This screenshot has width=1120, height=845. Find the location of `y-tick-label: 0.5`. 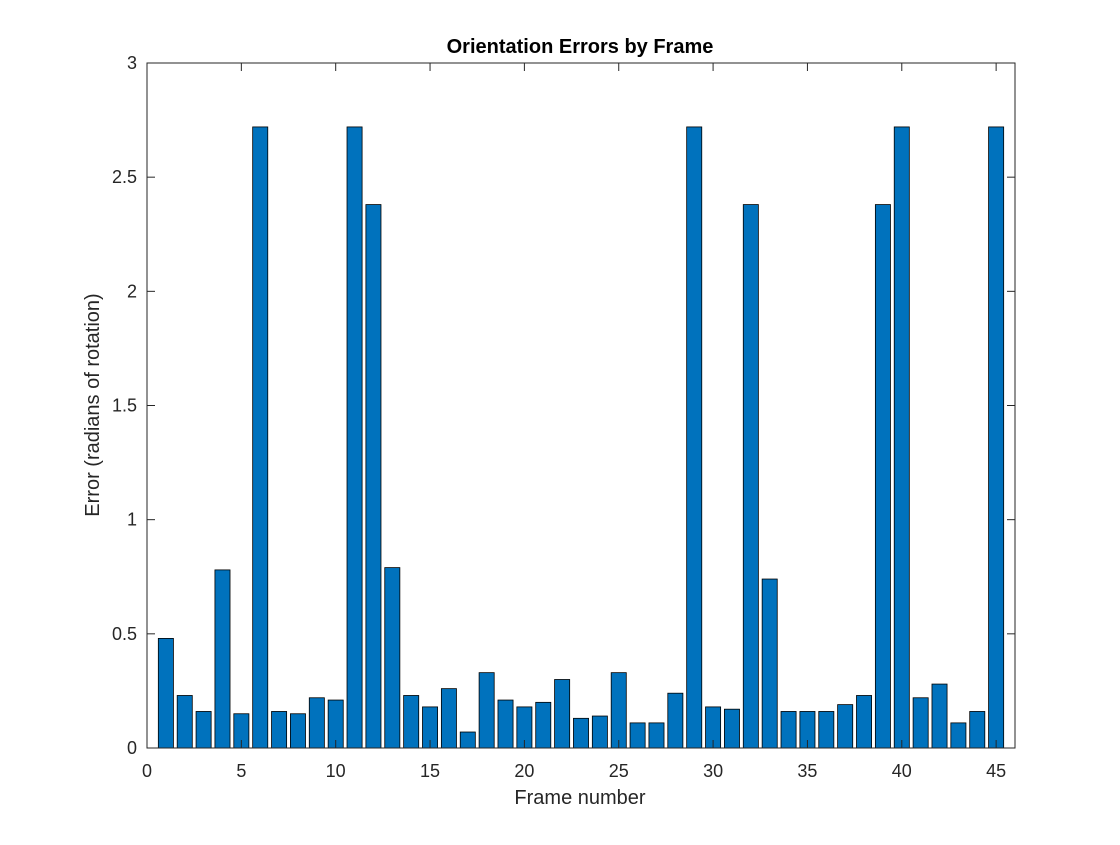

y-tick-label: 0.5 is located at coordinates (124, 634).